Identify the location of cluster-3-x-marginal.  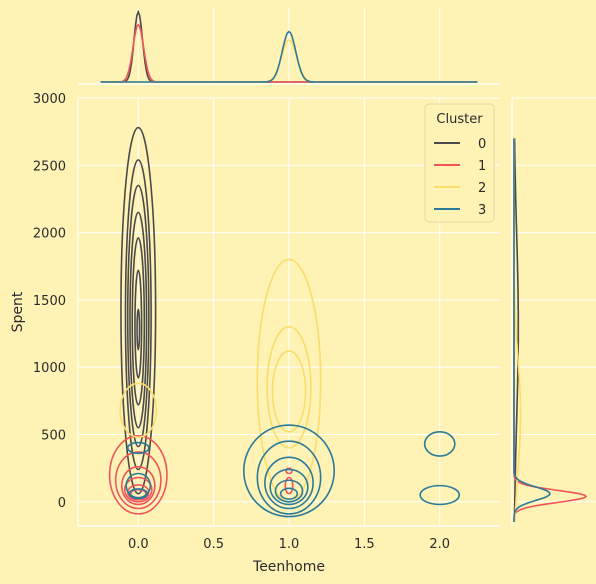
(289, 56).